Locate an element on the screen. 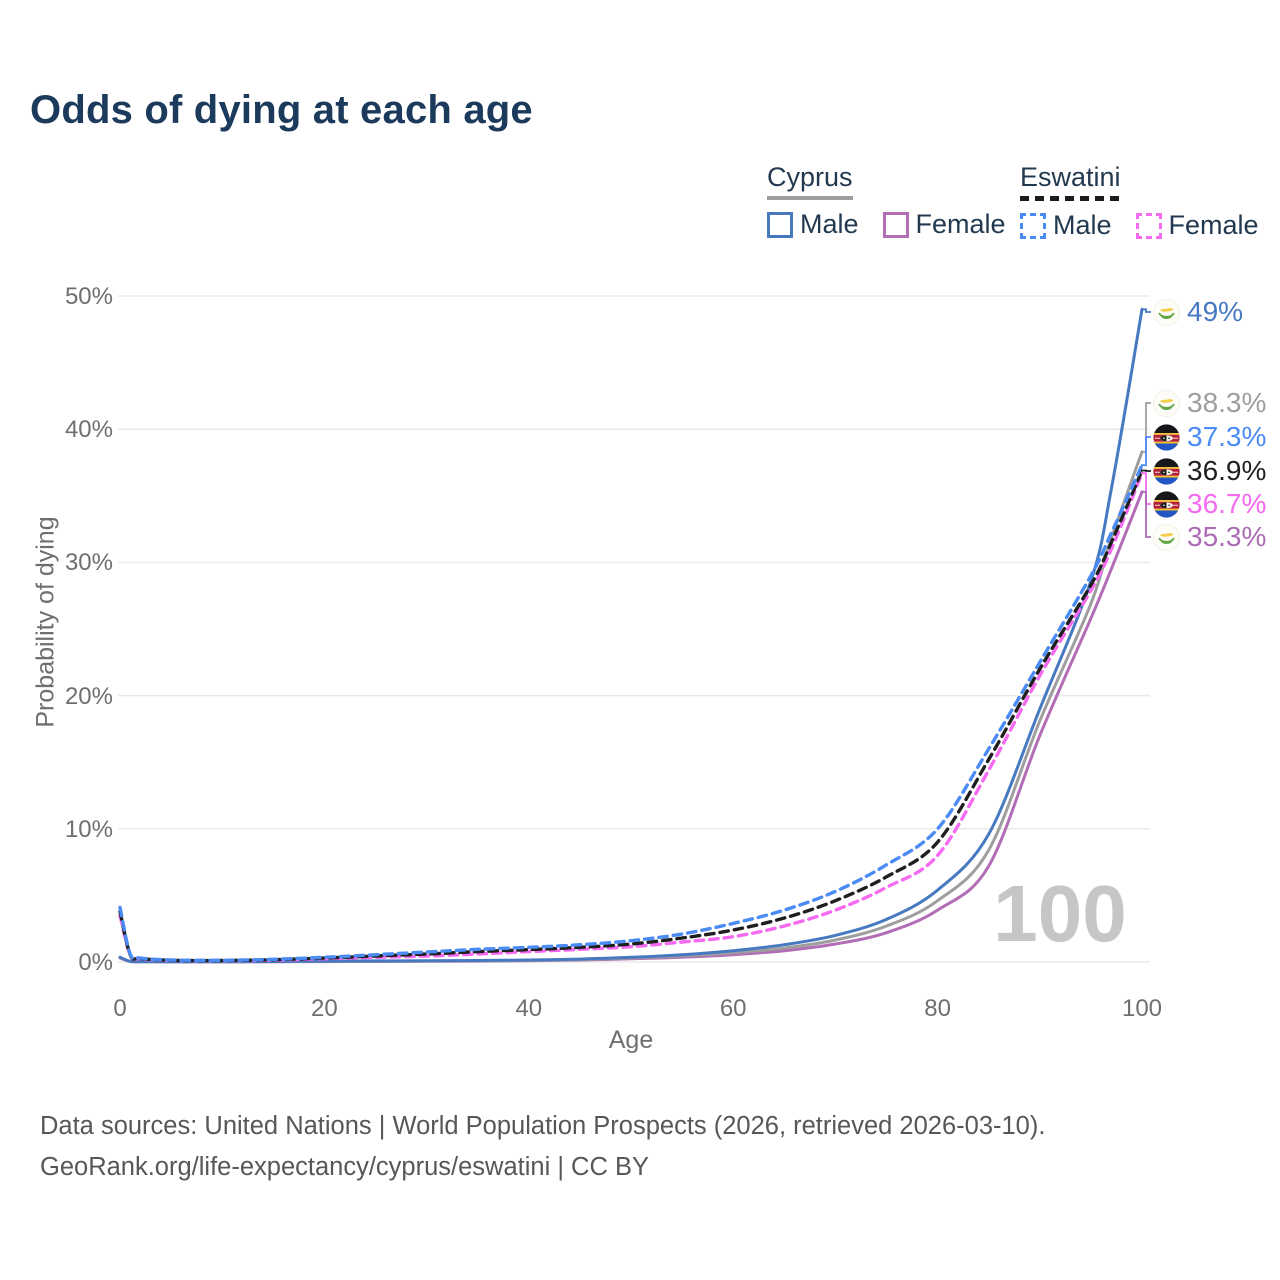 The image size is (1280, 1280). end-label-value: 36.7% is located at coordinates (1227, 503).